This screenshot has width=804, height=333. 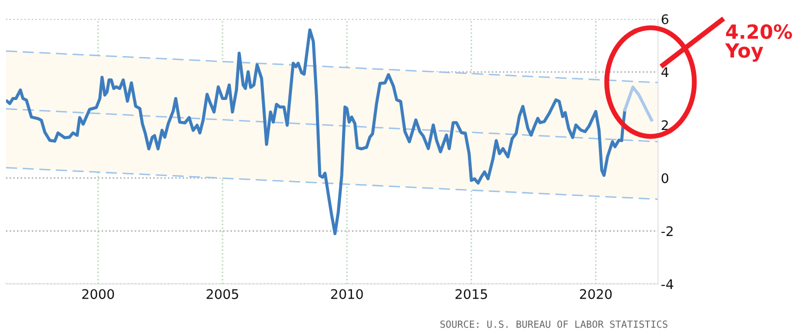 I want to click on y-tick-label: 6, so click(x=665, y=19).